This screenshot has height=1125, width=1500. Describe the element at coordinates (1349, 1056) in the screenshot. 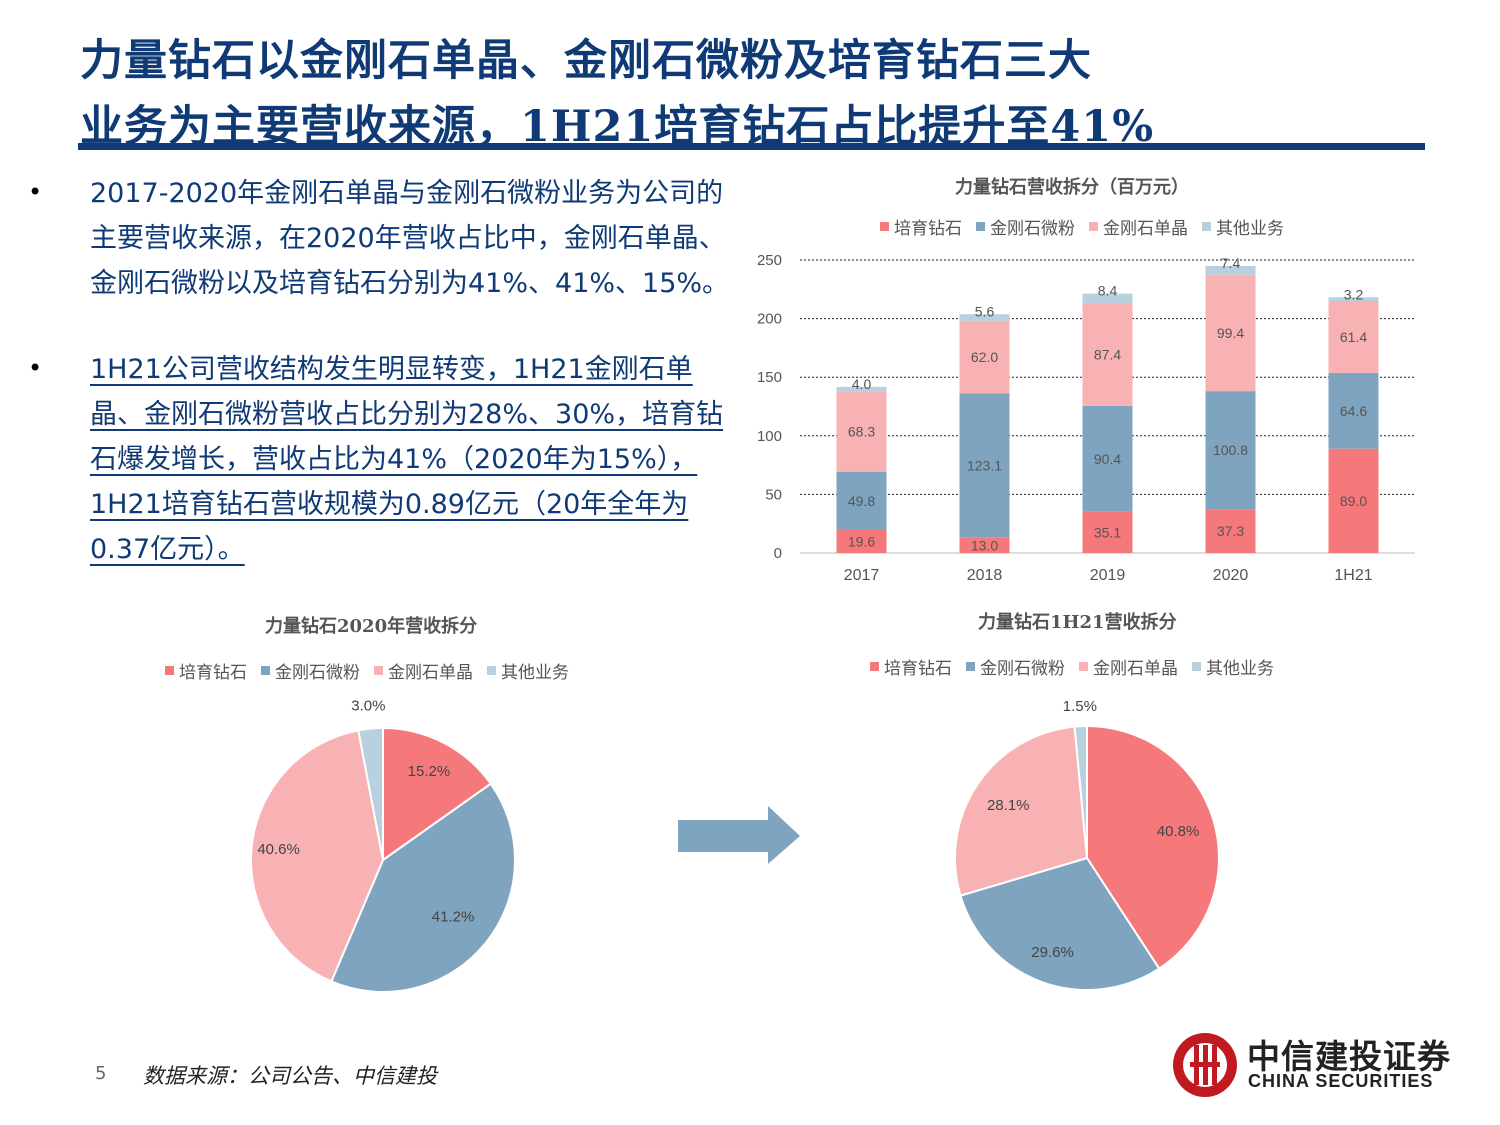

I see `logo-text-cn: 中信建投证券` at that location.